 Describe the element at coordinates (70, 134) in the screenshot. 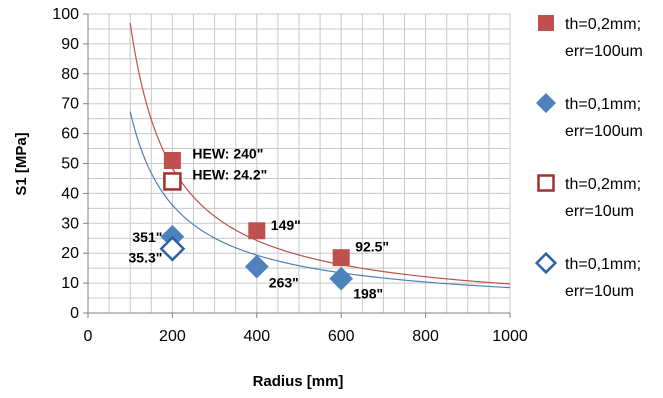

I see `y-tick-label: 60` at that location.